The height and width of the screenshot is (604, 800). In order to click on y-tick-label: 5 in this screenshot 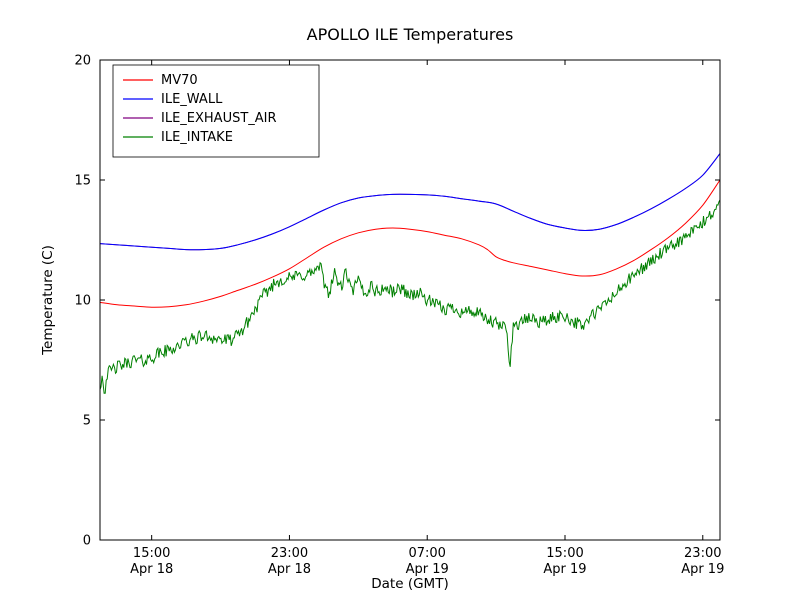, I will do `click(87, 421)`.